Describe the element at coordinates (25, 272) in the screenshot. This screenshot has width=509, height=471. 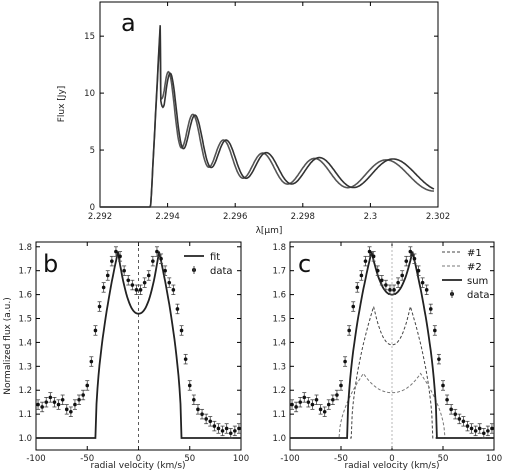
I see `y-tick-label: 1.7` at that location.